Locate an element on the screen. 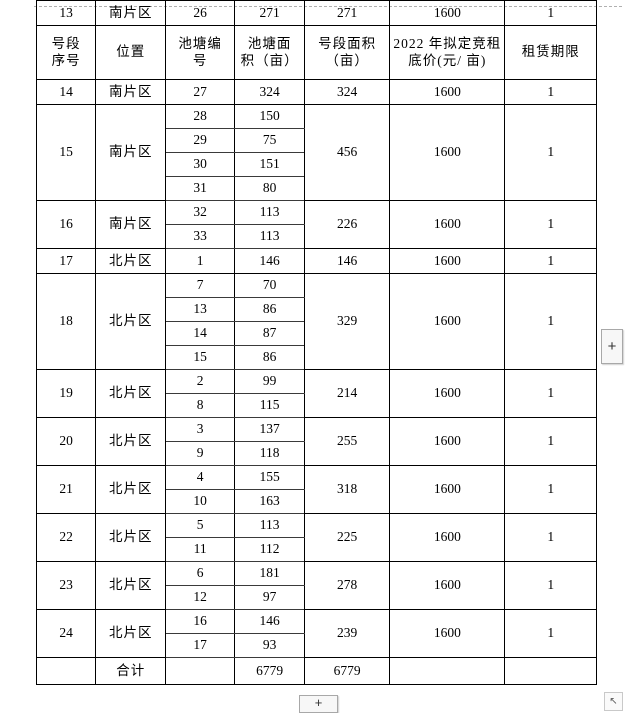 Image resolution: width=626 pixels, height=713 pixels. cell-pond-id: 5 is located at coordinates (200, 525).